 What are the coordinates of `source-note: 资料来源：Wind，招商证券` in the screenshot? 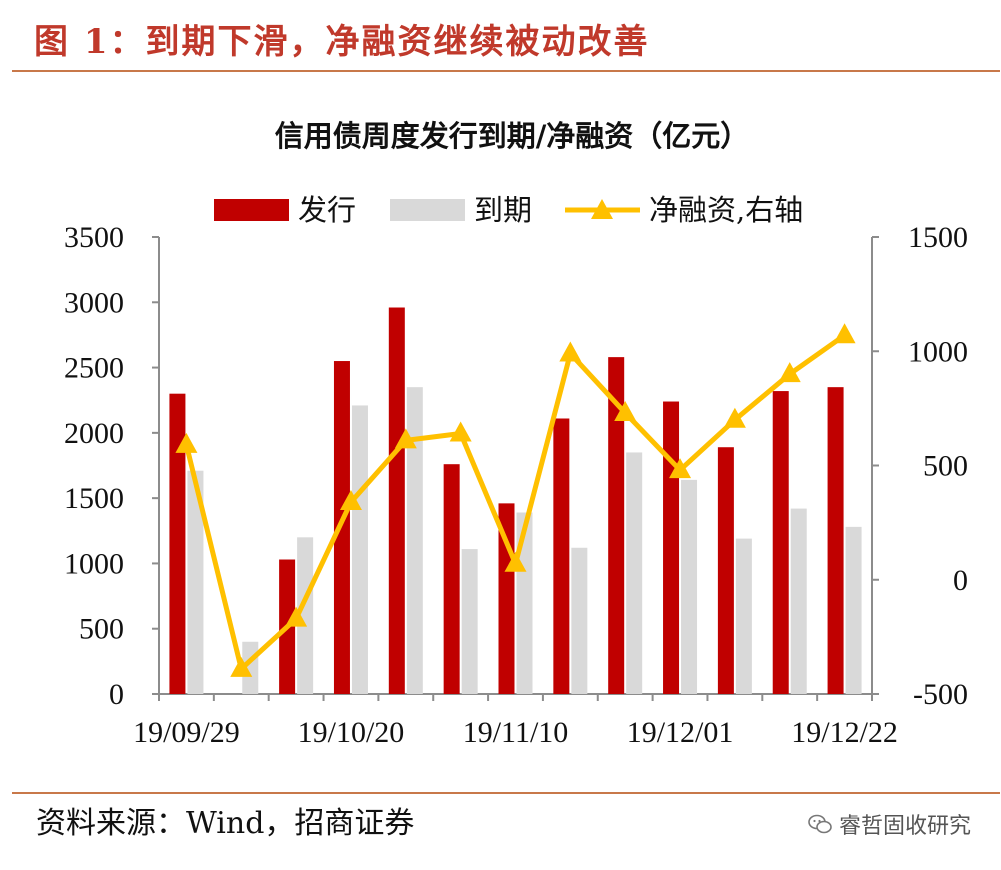 It's located at (225, 823).